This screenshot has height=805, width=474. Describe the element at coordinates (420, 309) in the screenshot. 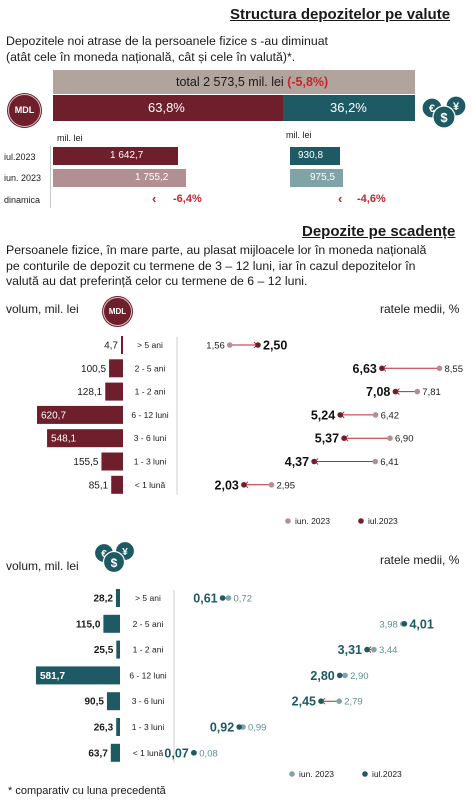

I see `chart1-ylabel-right: ratele medii, %` at that location.